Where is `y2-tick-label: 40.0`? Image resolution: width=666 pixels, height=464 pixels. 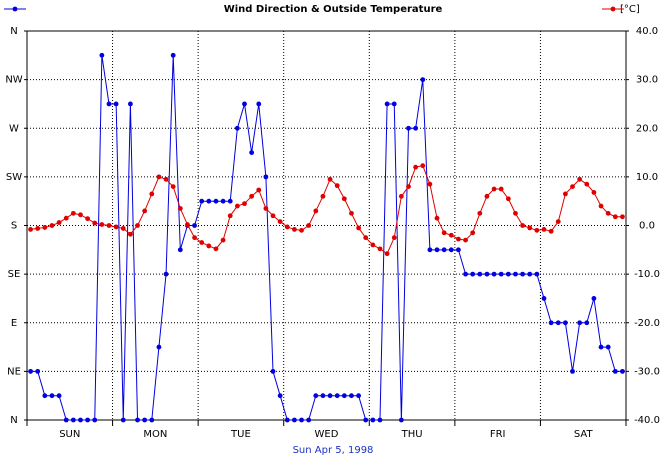 y2-tick-label: 40.0 is located at coordinates (647, 31).